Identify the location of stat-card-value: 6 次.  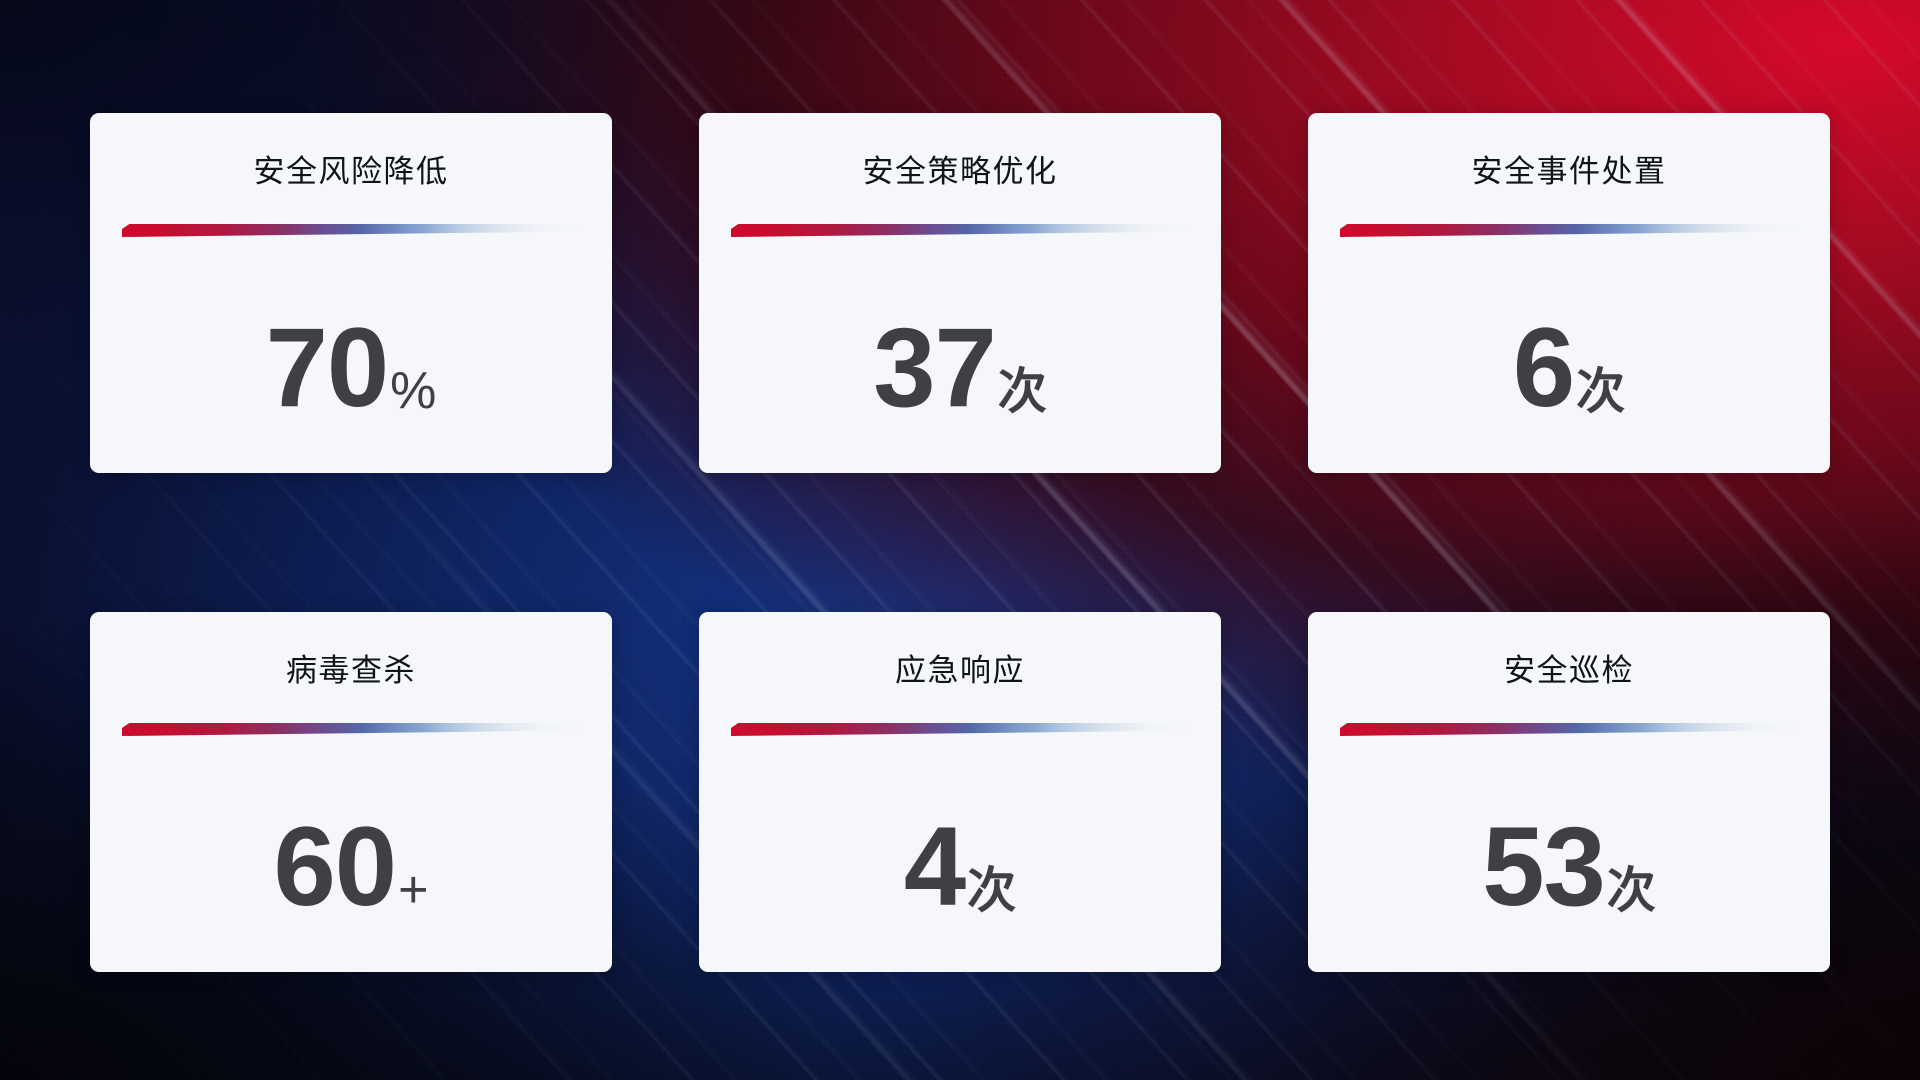
(1569, 367).